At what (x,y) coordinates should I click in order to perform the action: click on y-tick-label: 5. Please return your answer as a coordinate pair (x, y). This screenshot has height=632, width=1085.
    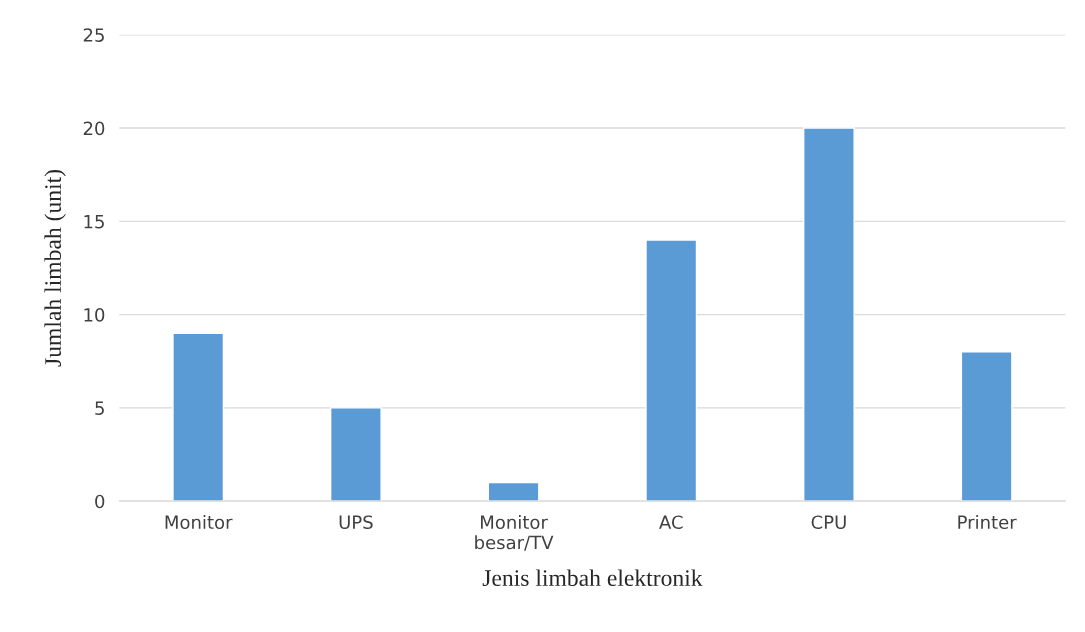
    Looking at the image, I should click on (99, 408).